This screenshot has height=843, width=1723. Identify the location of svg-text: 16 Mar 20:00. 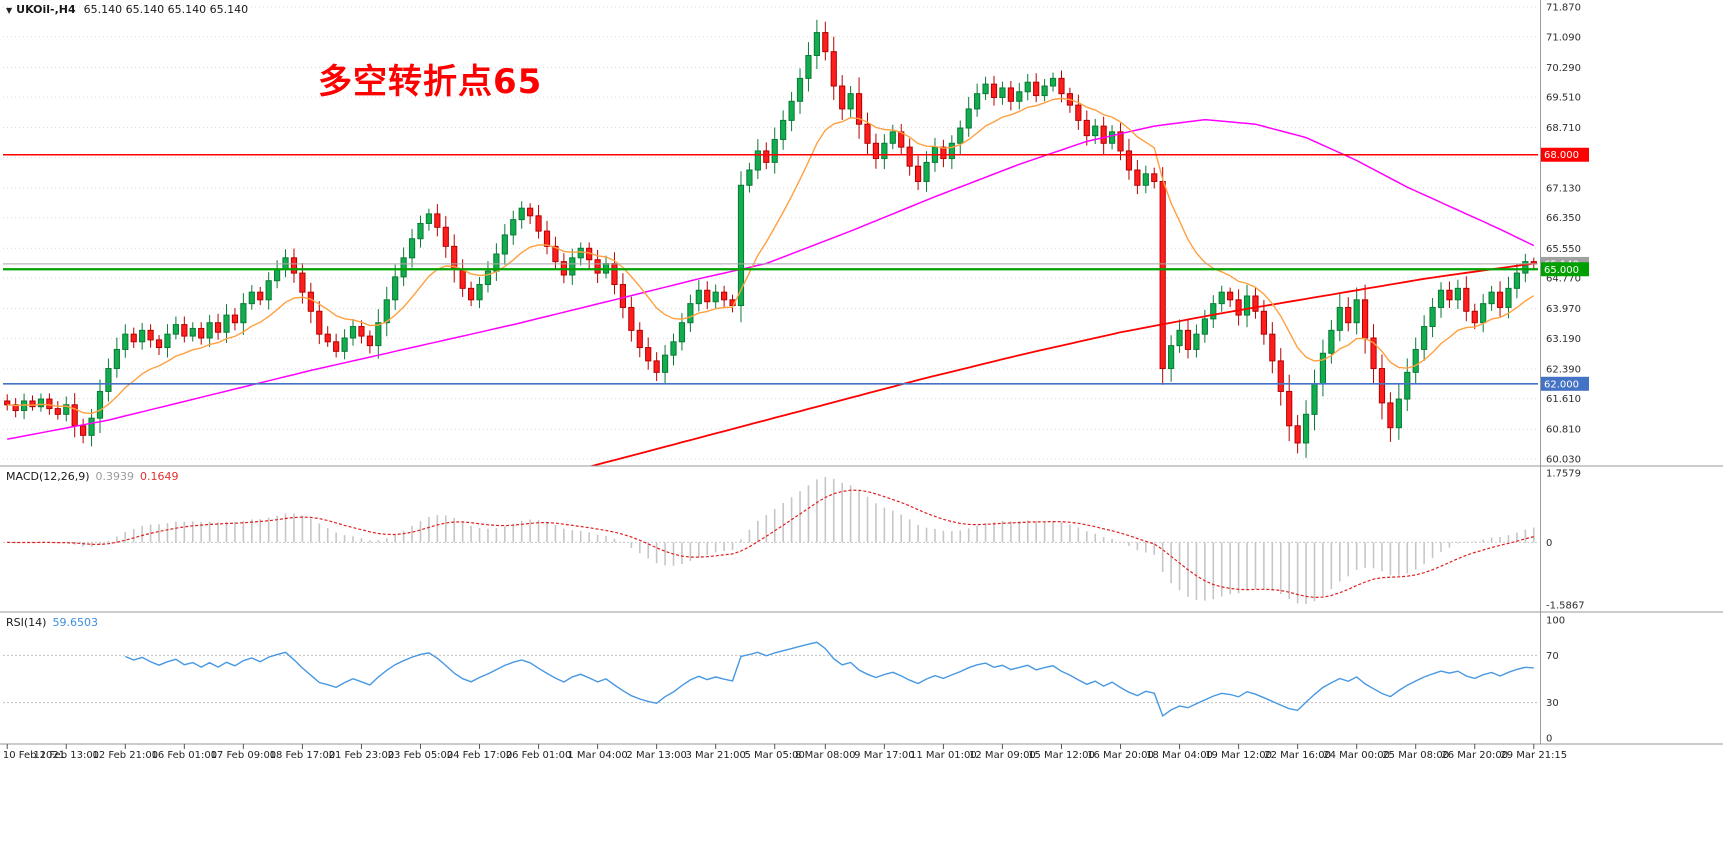
(1120, 755).